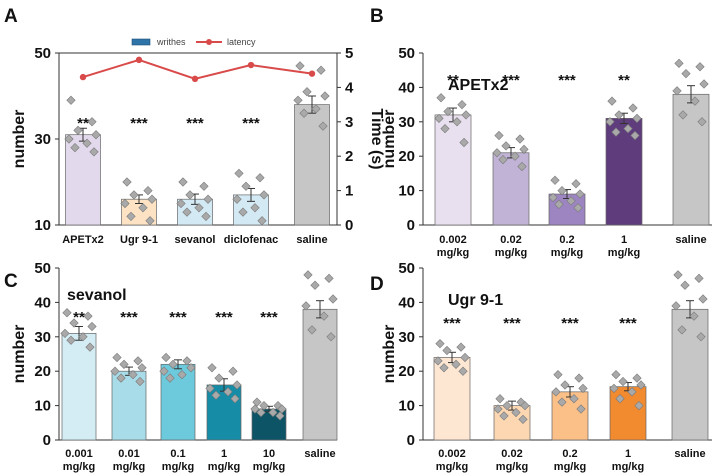 This screenshot has width=727, height=476. Describe the element at coordinates (19, 354) in the screenshot. I see `y-axis-title: number` at that location.